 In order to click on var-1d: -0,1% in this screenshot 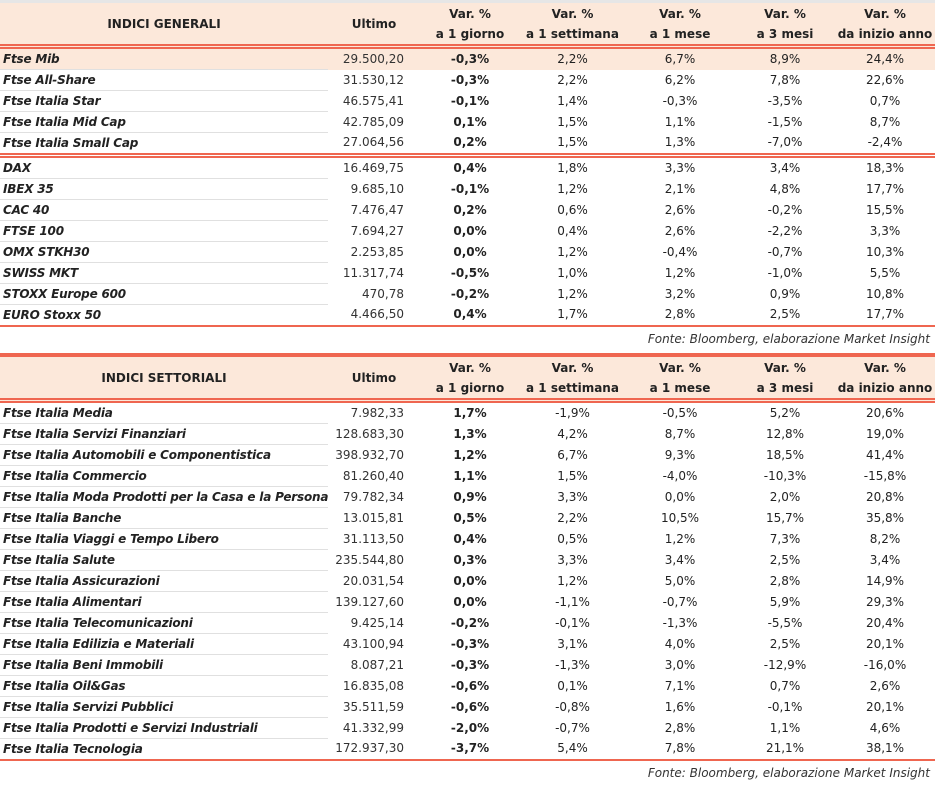, I will do `click(470, 188)`.